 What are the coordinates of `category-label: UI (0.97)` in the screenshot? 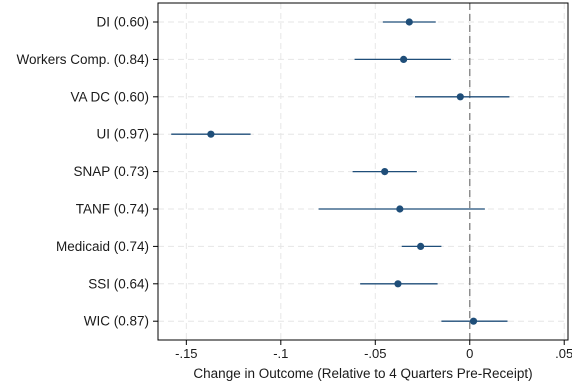 It's located at (122, 134).